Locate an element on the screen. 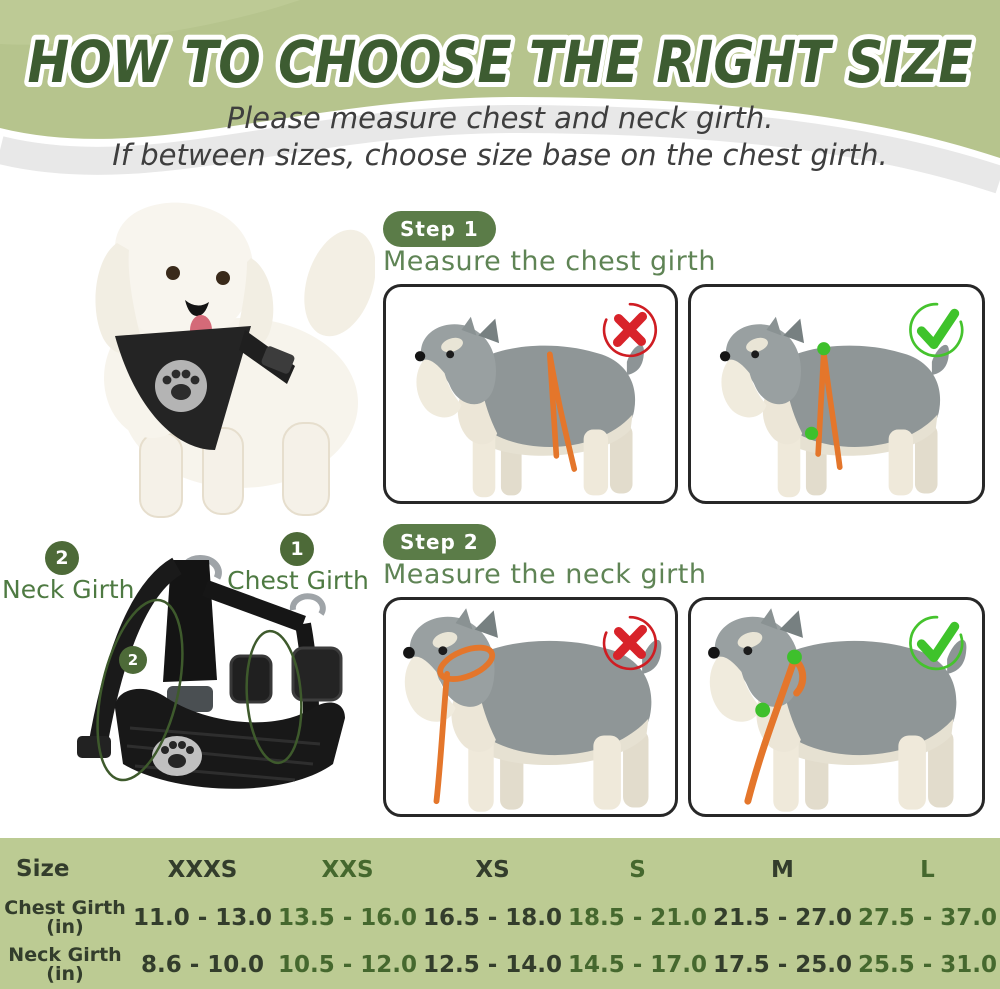 The width and height of the screenshot is (1000, 989). size-cell: 8.6 - 10.0 is located at coordinates (202, 964).